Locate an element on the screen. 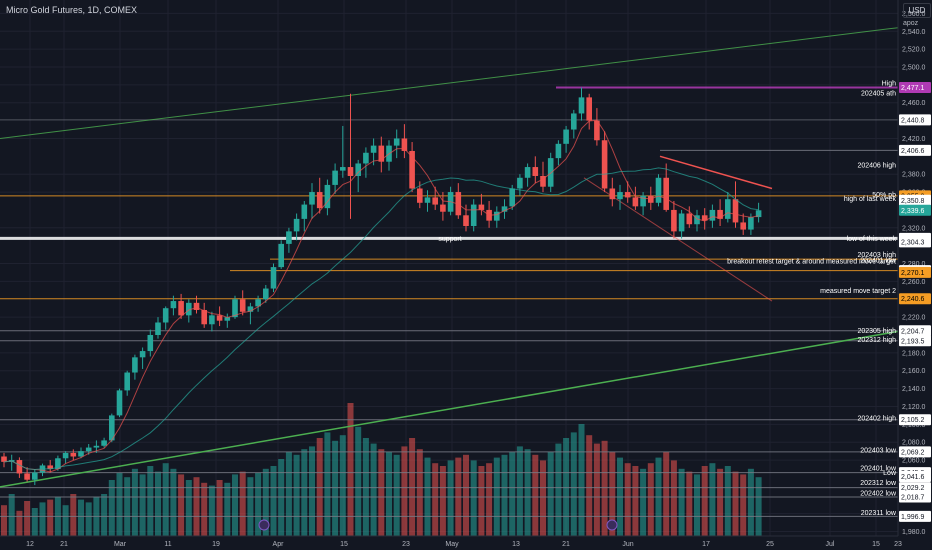 The image size is (932, 550). price-label-value: 2,018.7 is located at coordinates (912, 497).